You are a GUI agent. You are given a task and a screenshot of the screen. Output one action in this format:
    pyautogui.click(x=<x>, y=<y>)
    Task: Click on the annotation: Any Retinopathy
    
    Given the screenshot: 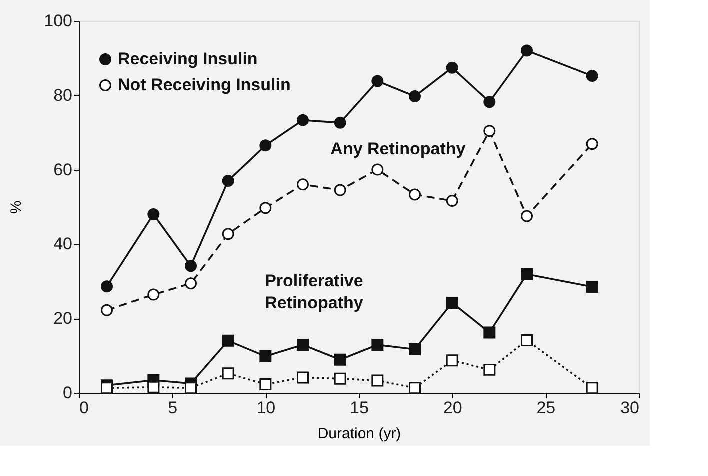 What is the action you would take?
    pyautogui.click(x=398, y=148)
    